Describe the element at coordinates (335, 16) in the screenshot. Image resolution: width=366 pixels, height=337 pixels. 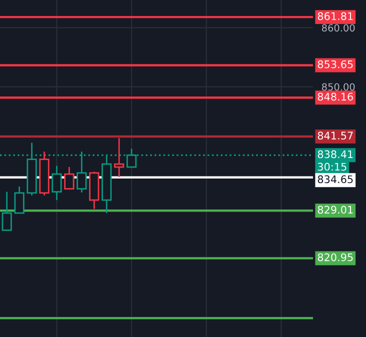
I see `ref-line-label: 861.81` at that location.